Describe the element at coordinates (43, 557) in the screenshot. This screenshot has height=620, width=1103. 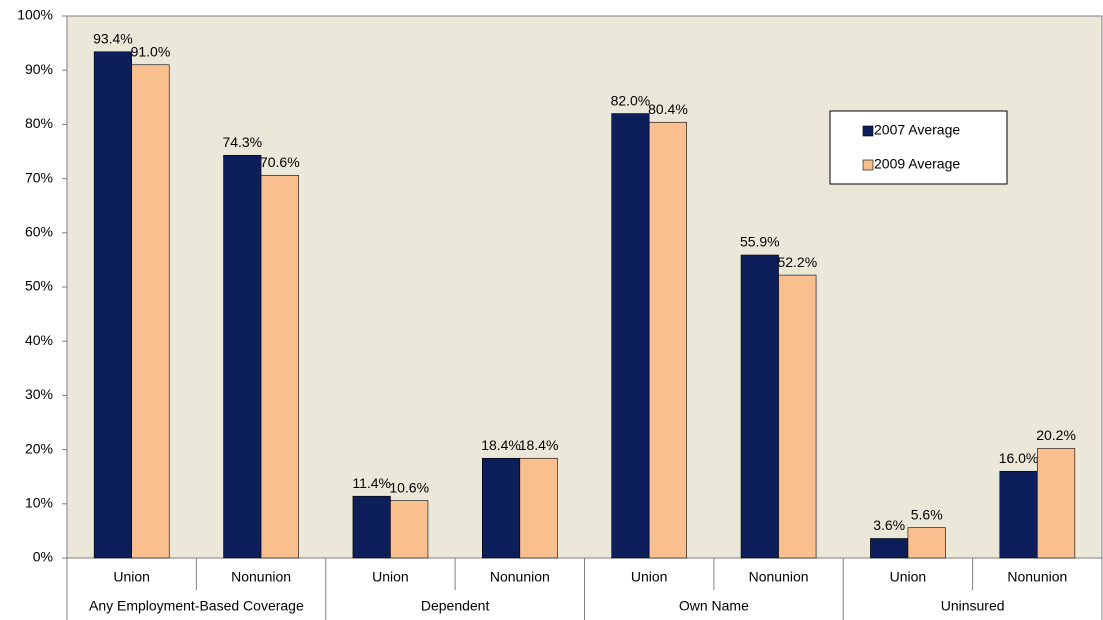
I see `y-tick-label: 0%` at that location.